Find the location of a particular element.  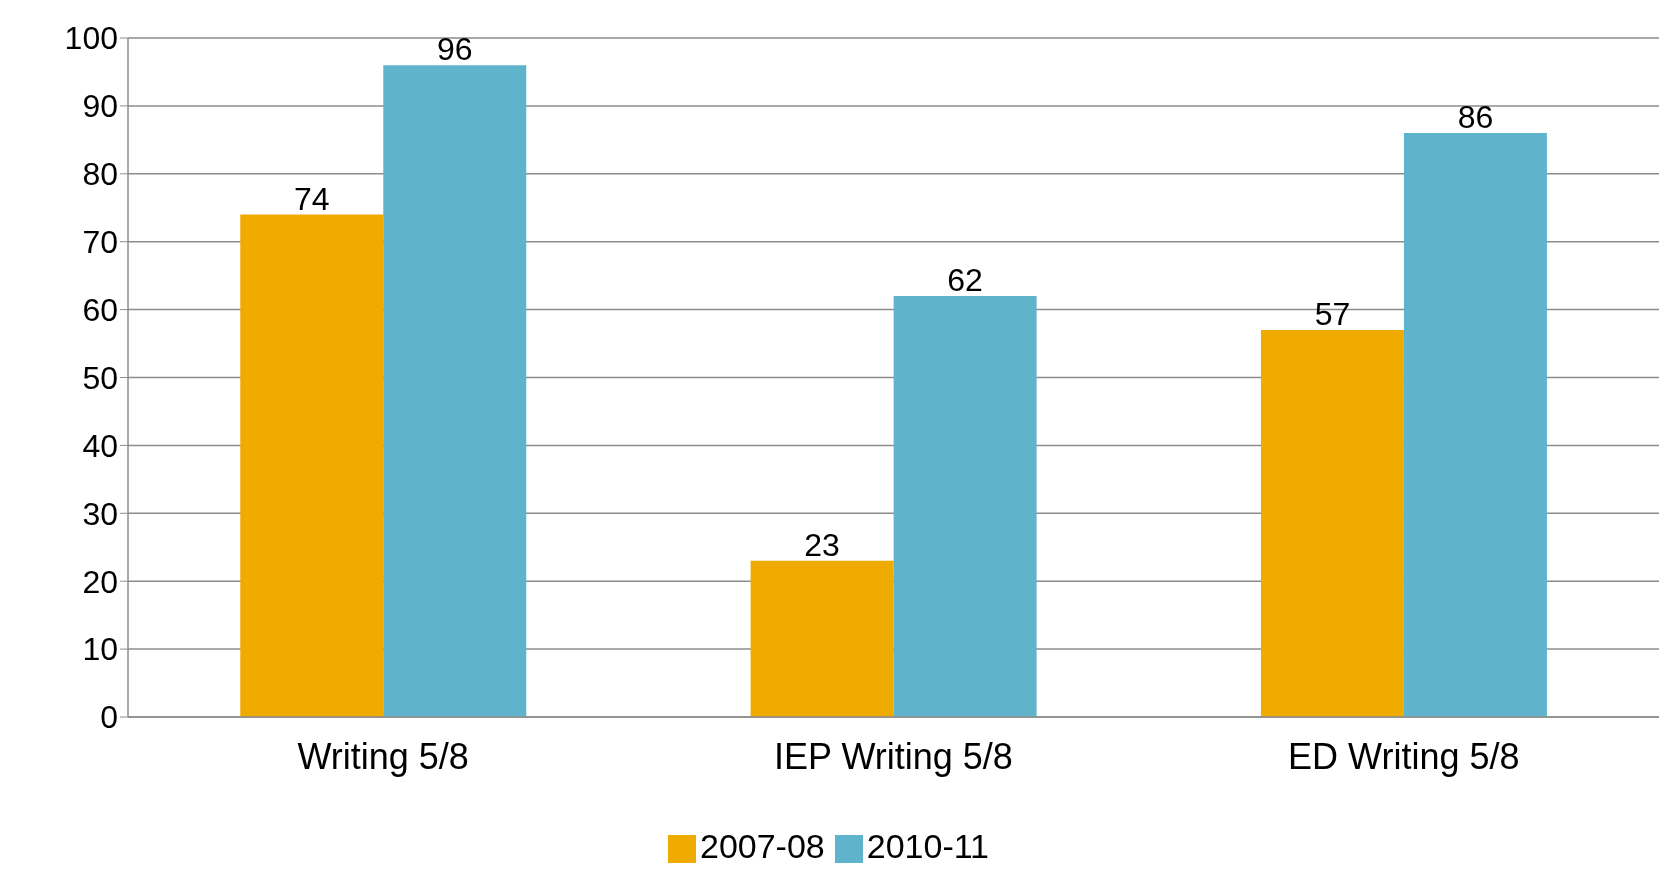

data-label: 57 is located at coordinates (1332, 313).